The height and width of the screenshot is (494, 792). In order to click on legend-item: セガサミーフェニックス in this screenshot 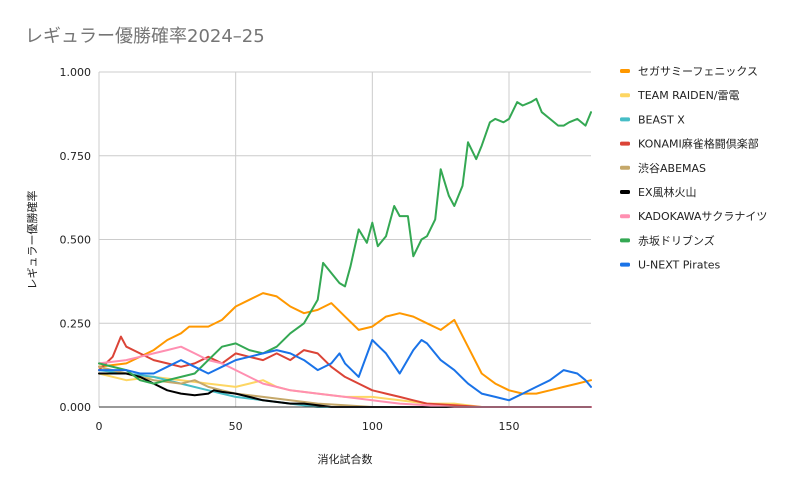, I will do `click(689, 71)`.